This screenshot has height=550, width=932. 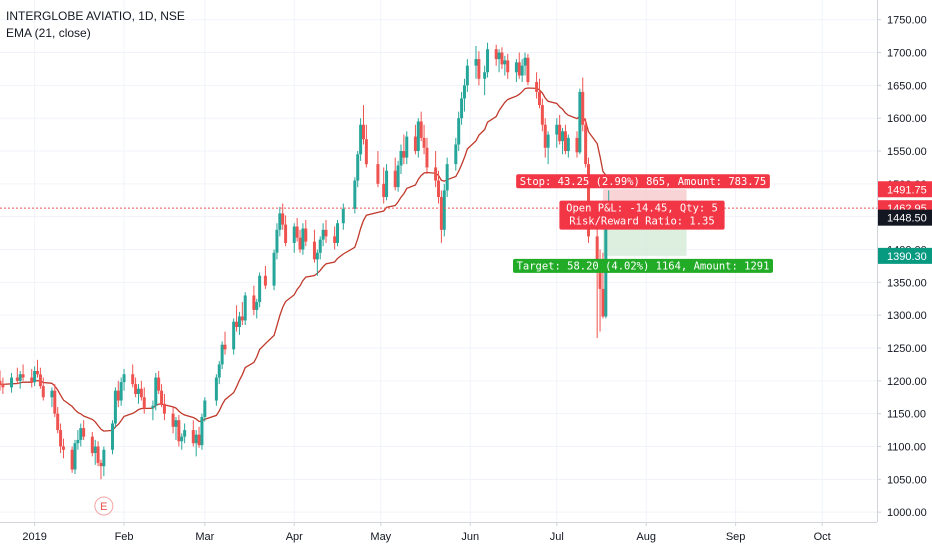 I want to click on indicator-label: EMA (21, close), so click(x=48, y=33).